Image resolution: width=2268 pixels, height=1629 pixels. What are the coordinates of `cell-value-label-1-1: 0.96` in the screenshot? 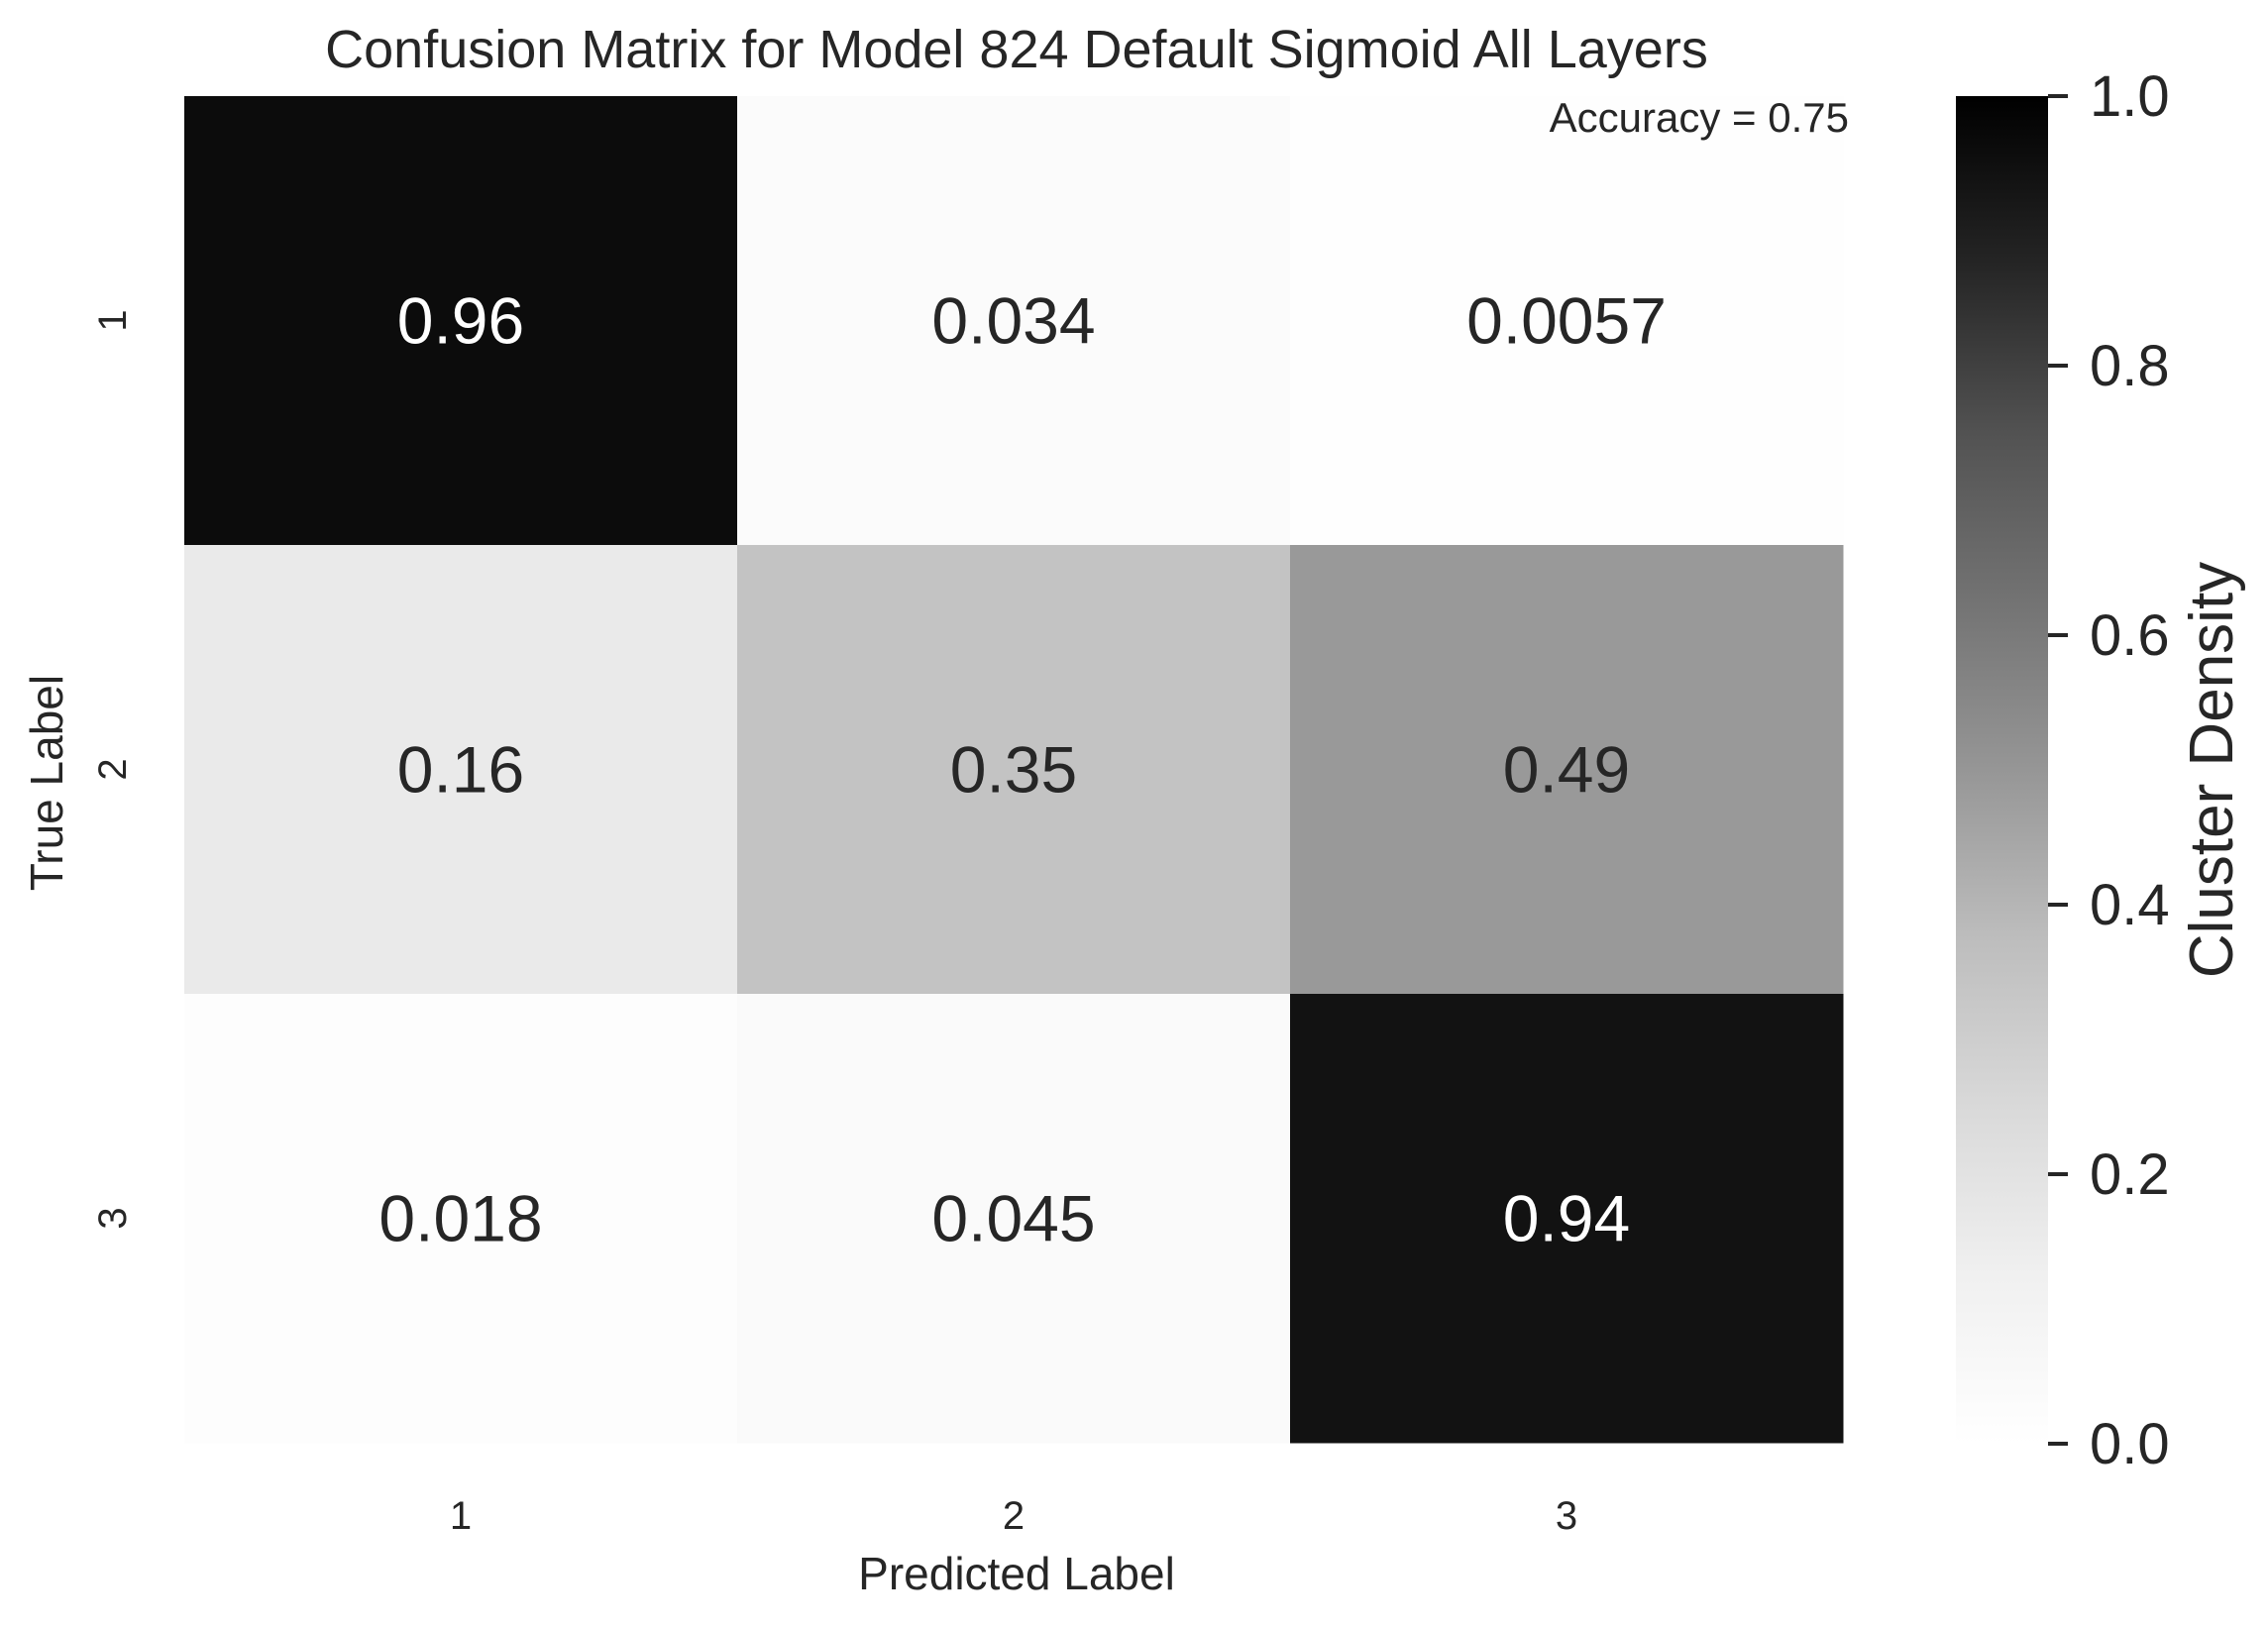 It's located at (461, 321).